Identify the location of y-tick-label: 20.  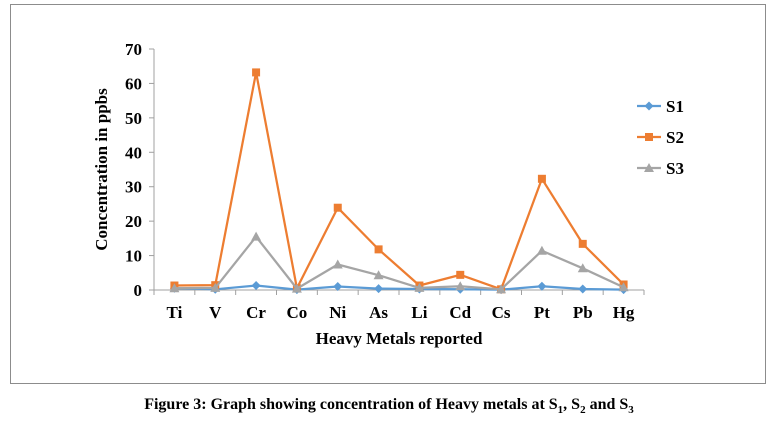
(133, 221).